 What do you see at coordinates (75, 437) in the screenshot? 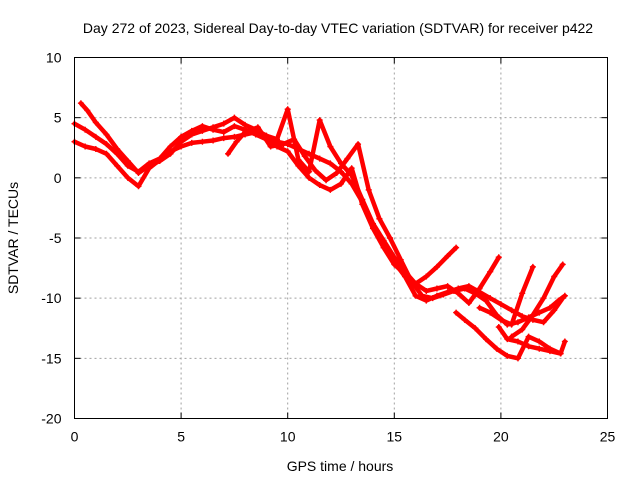
I see `x-tick-label: 0` at bounding box center [75, 437].